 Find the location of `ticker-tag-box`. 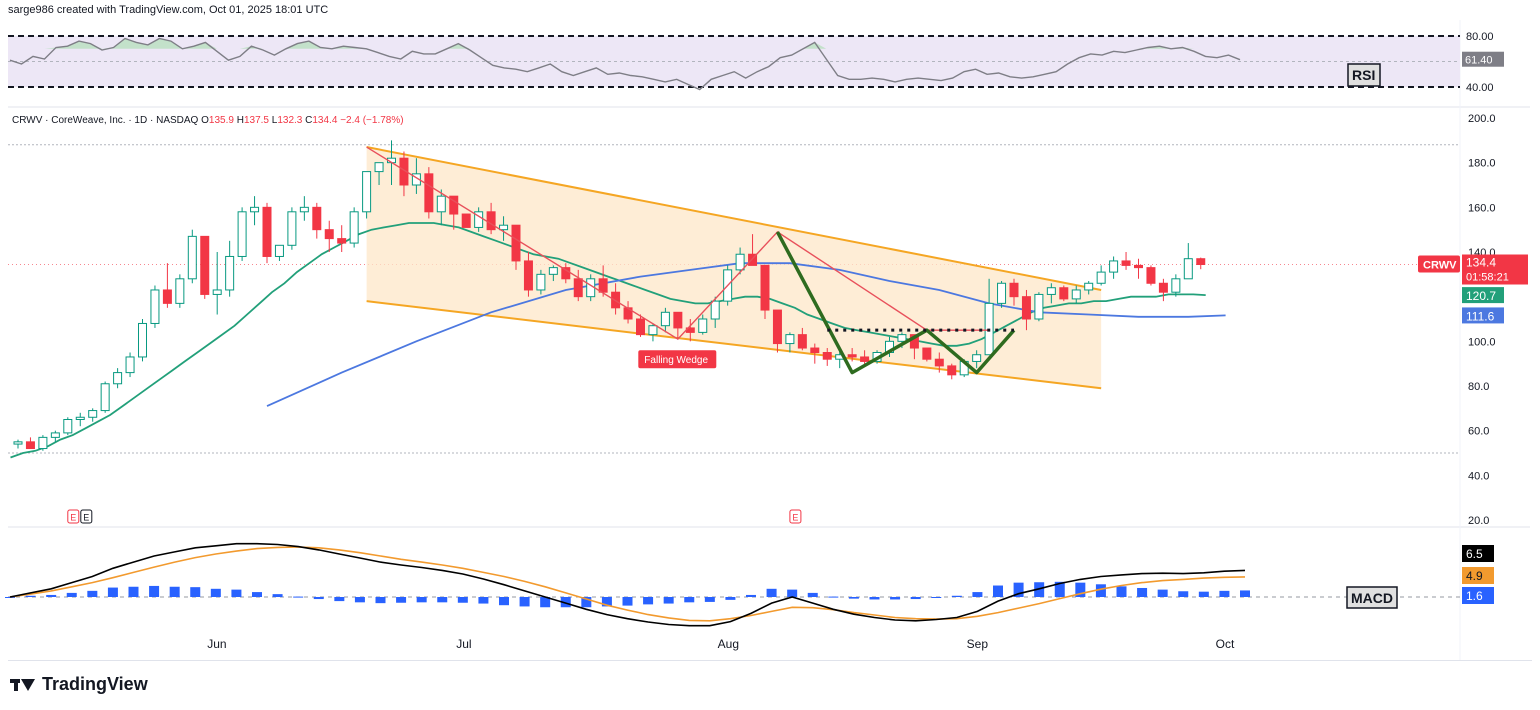

ticker-tag-box is located at coordinates (1439, 264).